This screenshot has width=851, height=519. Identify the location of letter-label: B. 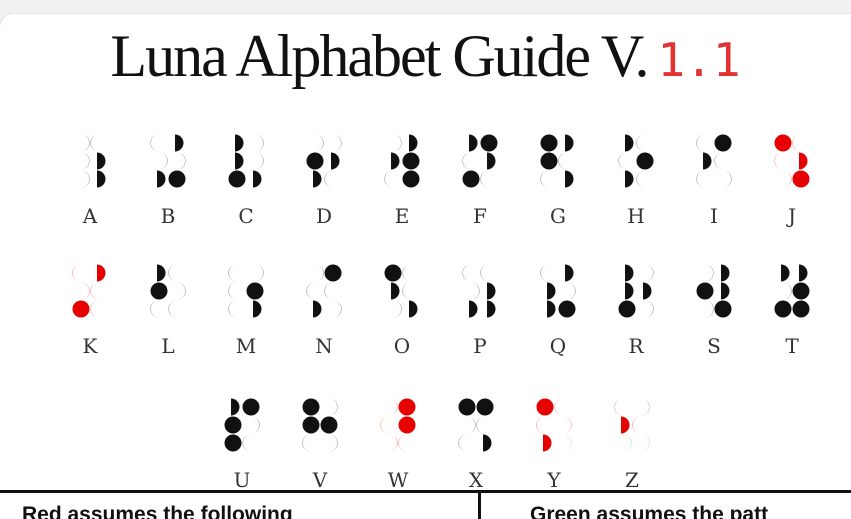
(168, 216).